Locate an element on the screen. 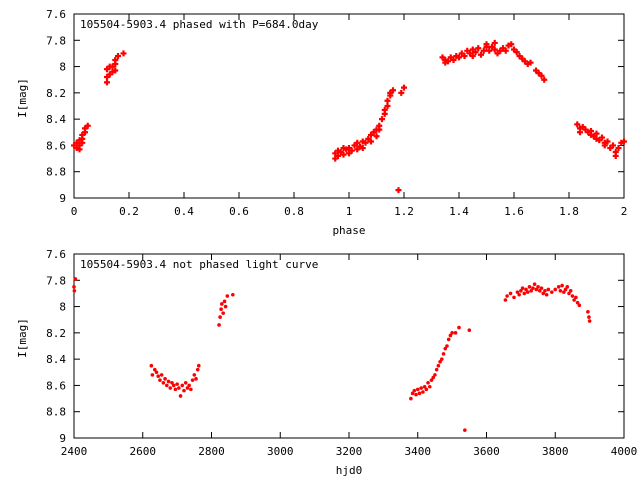 The width and height of the screenshot is (640, 480). x-axis-title: hjd0 is located at coordinates (349, 470).